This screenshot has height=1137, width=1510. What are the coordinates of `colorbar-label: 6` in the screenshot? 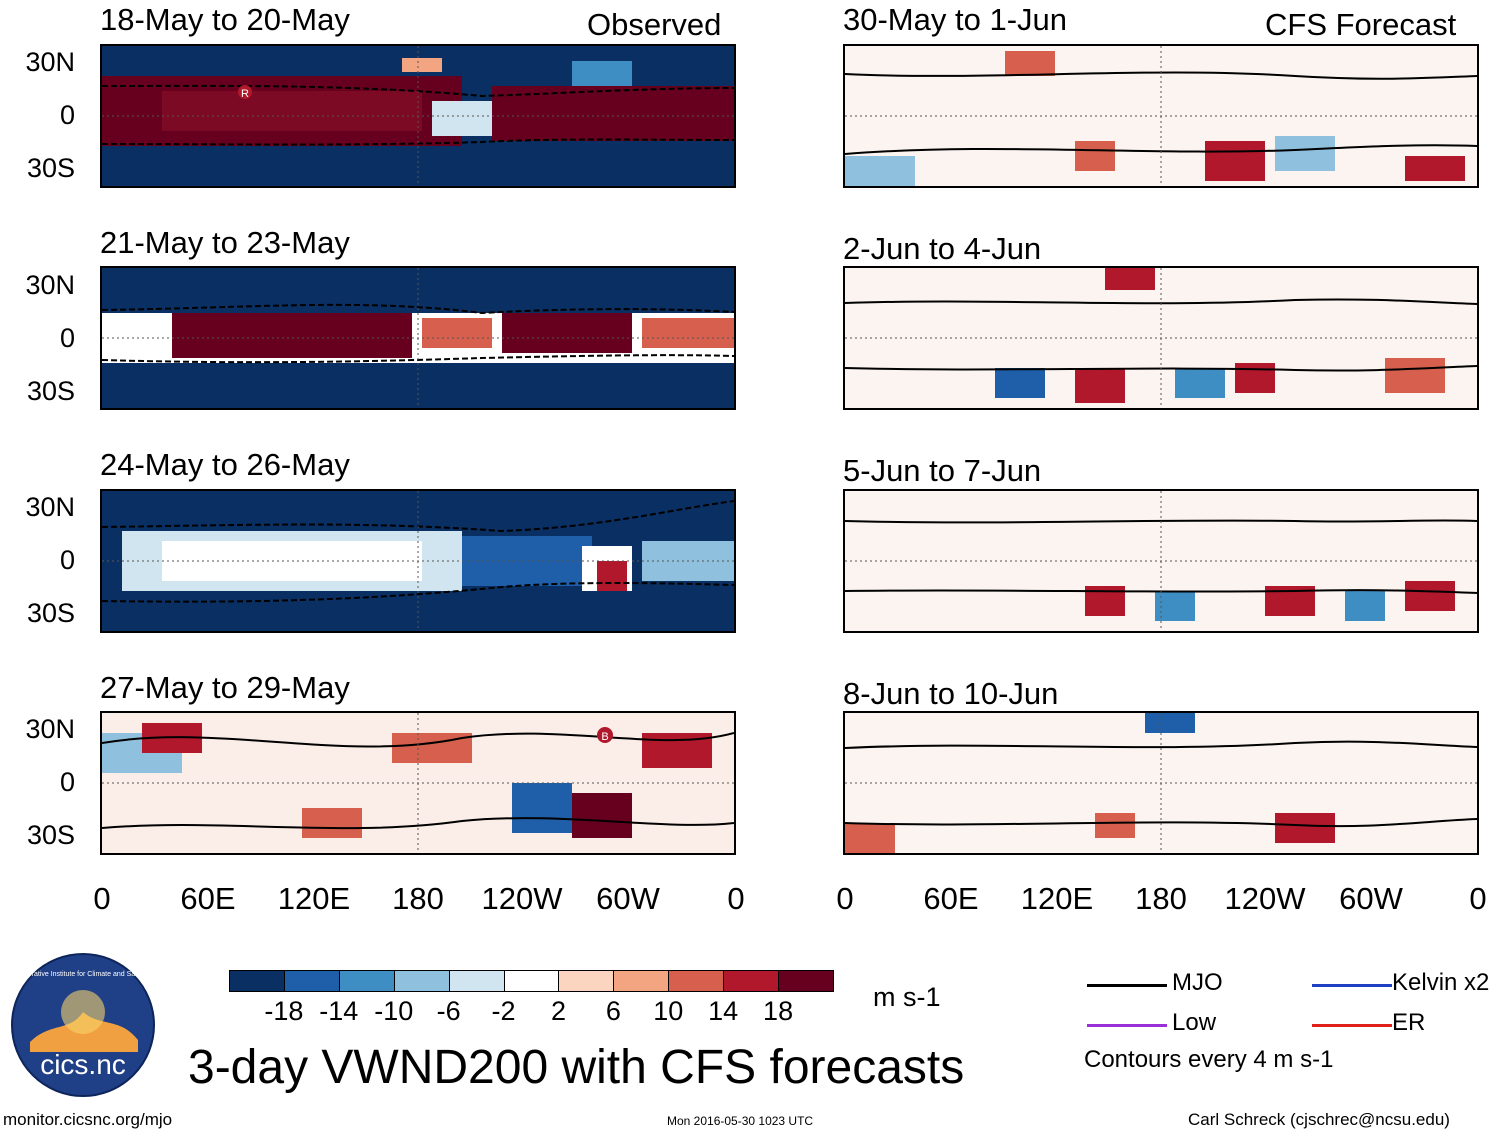 It's located at (613, 1011).